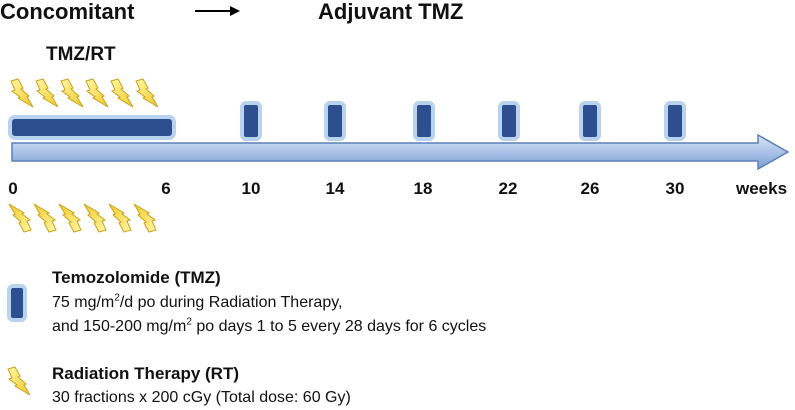  Describe the element at coordinates (17, 303) in the screenshot. I see `tmz-legend-icon` at that location.